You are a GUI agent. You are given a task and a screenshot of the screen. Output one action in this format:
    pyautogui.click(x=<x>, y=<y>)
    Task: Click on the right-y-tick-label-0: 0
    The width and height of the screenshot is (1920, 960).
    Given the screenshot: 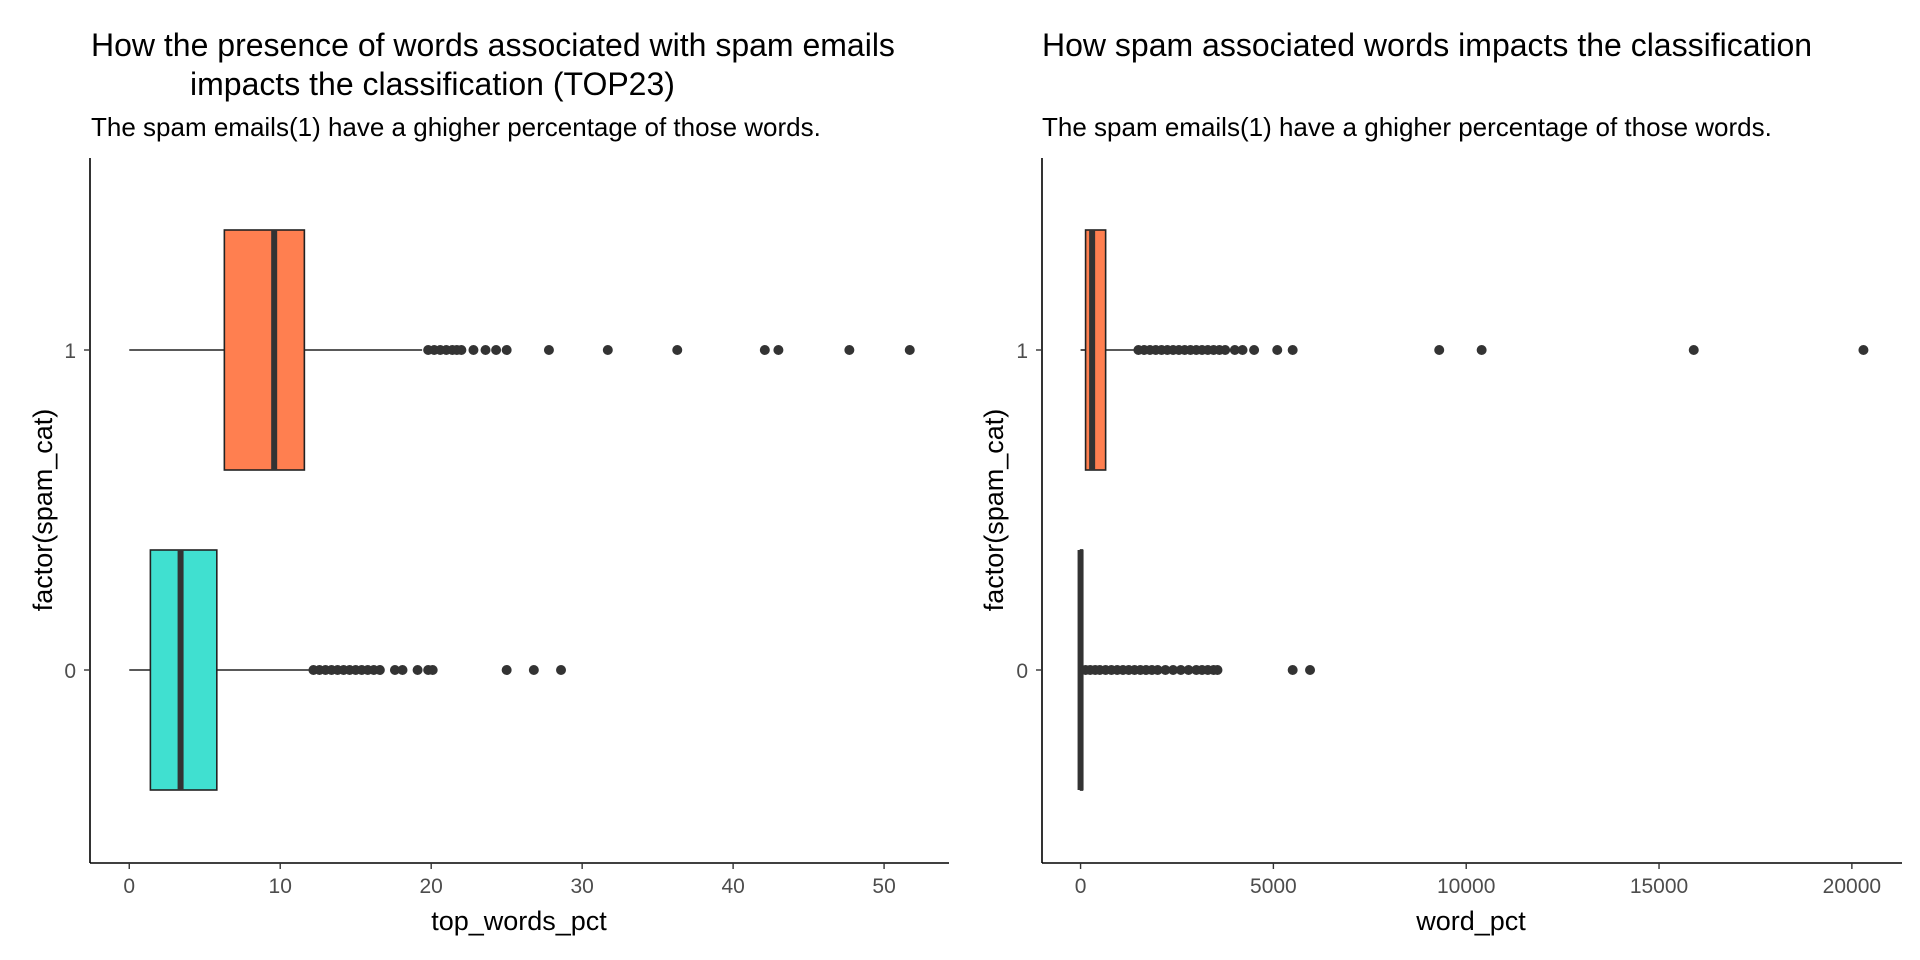 What is the action you would take?
    pyautogui.click(x=1022, y=671)
    